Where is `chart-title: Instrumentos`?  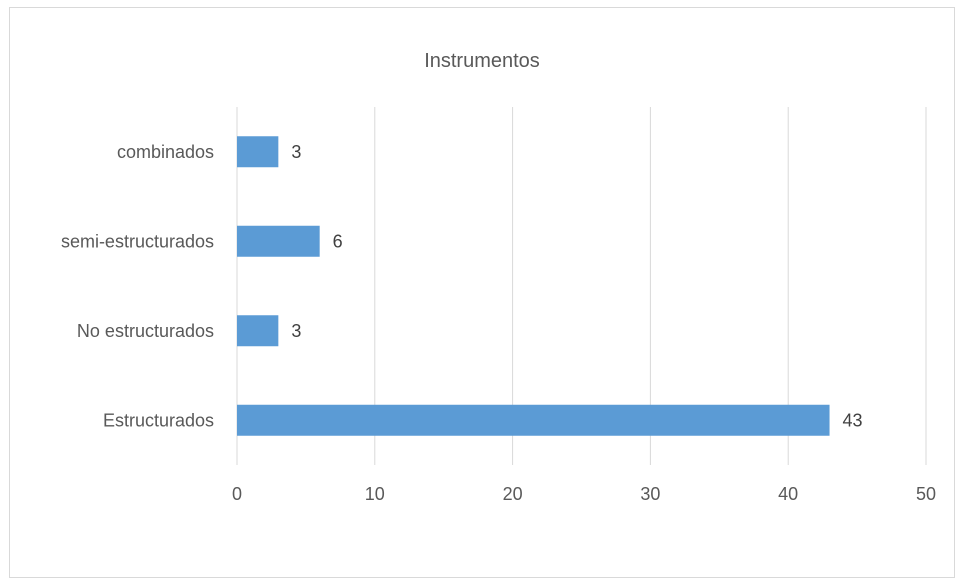 chart-title: Instrumentos is located at coordinates (482, 61).